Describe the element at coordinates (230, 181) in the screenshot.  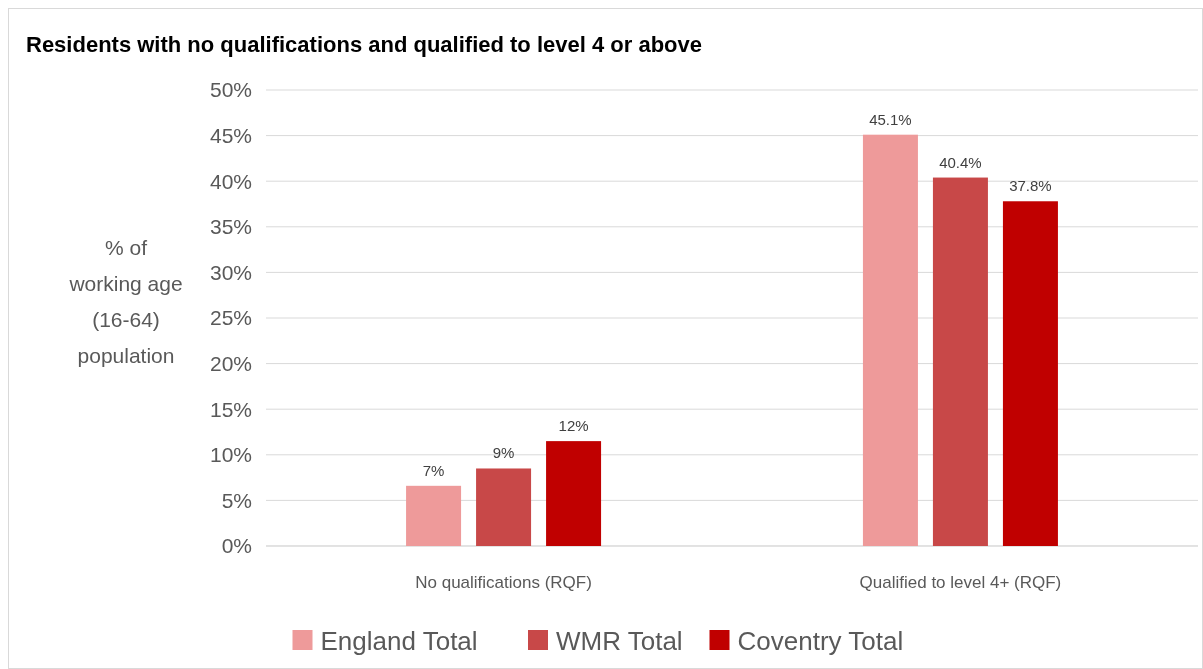
I see `y-tick-label: 40%` at that location.